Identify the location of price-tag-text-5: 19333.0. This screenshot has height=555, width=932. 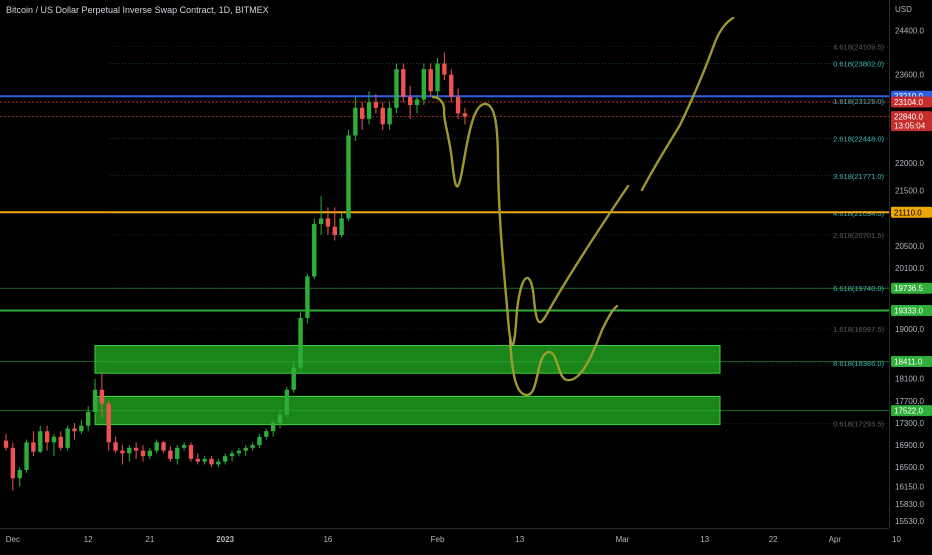
(908, 311).